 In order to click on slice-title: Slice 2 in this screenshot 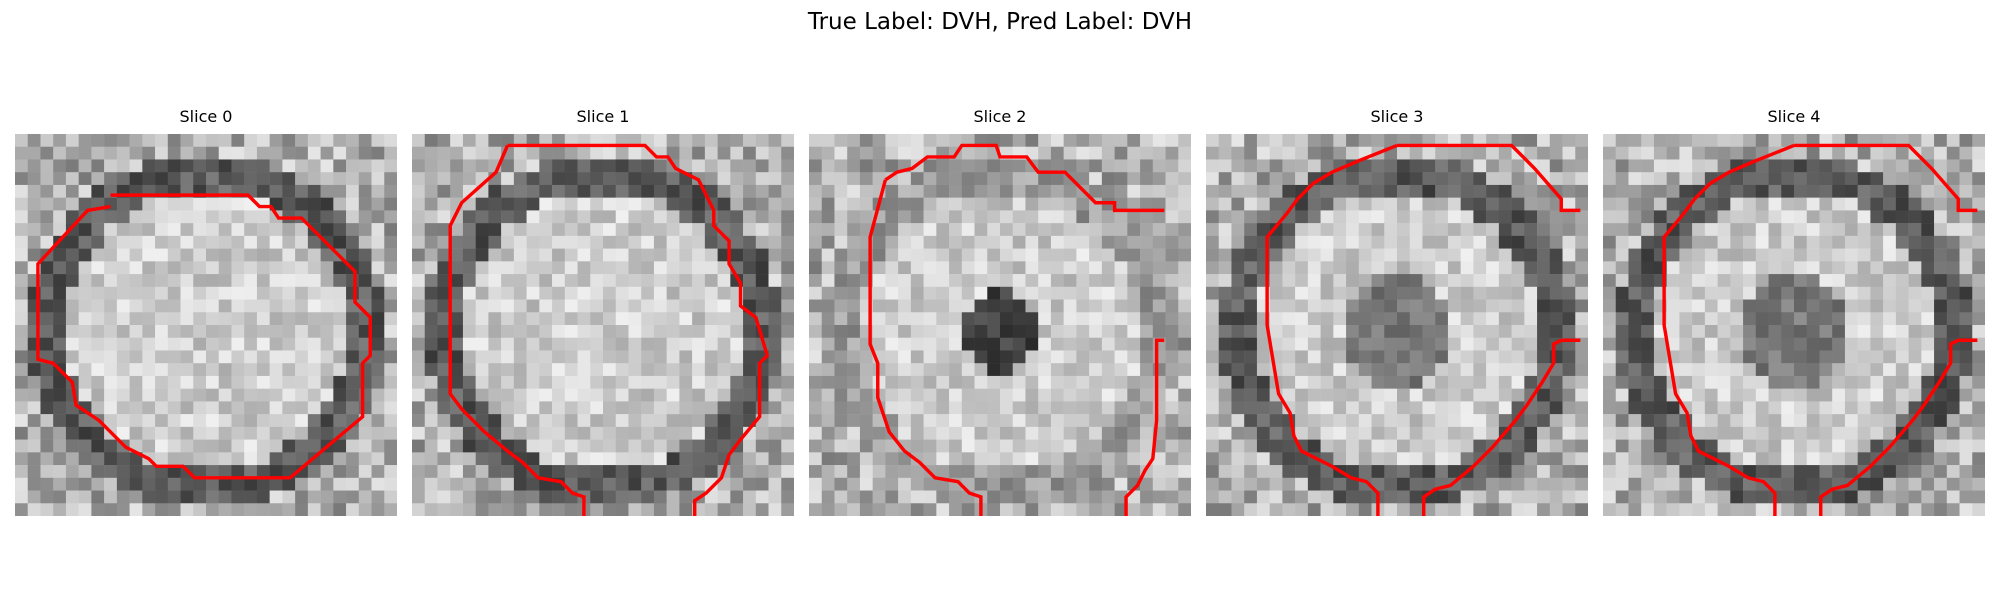, I will do `click(1000, 116)`.